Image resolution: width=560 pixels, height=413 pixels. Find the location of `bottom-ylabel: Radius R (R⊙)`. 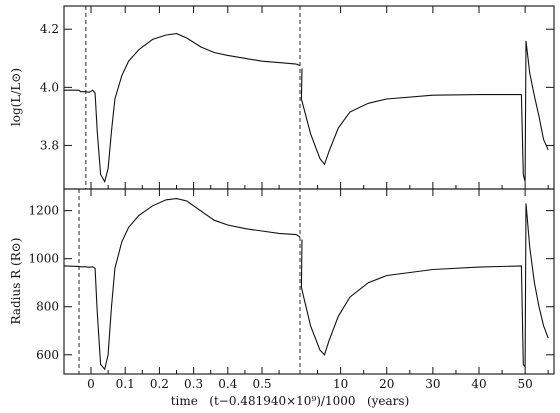

bottom-ylabel: Radius R (R⊙) is located at coordinates (16, 281).